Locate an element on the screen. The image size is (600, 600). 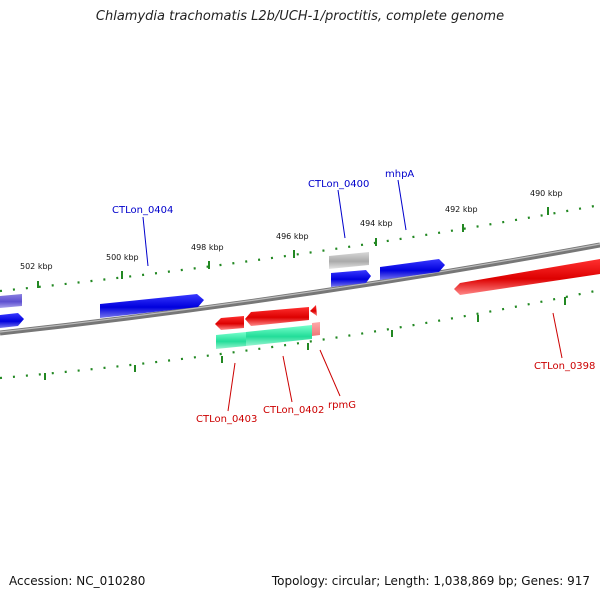
kbp-label-494: 494 kbp is located at coordinates (376, 223).